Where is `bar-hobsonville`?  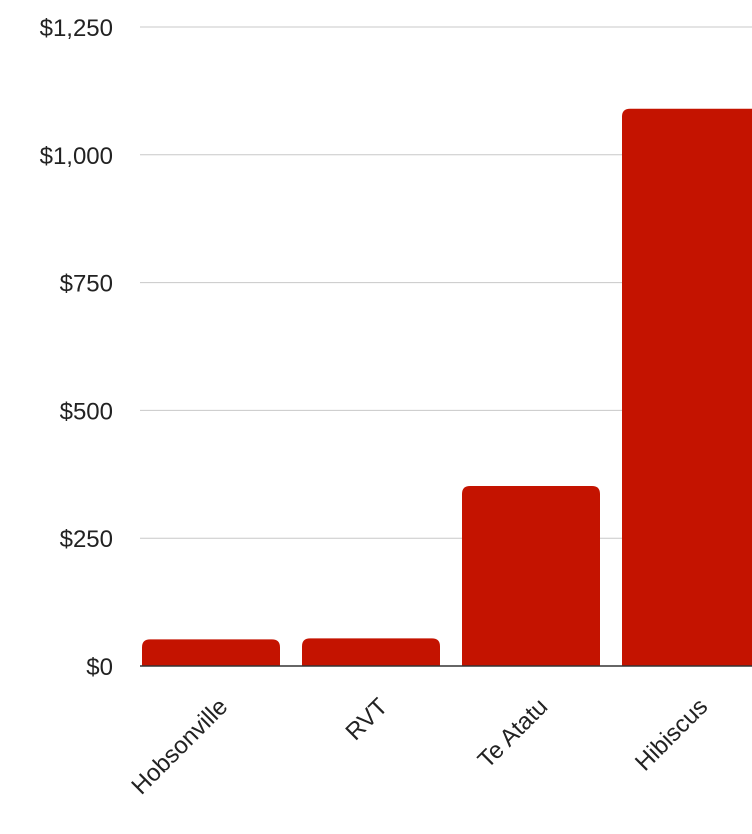
bar-hobsonville is located at coordinates (211, 652).